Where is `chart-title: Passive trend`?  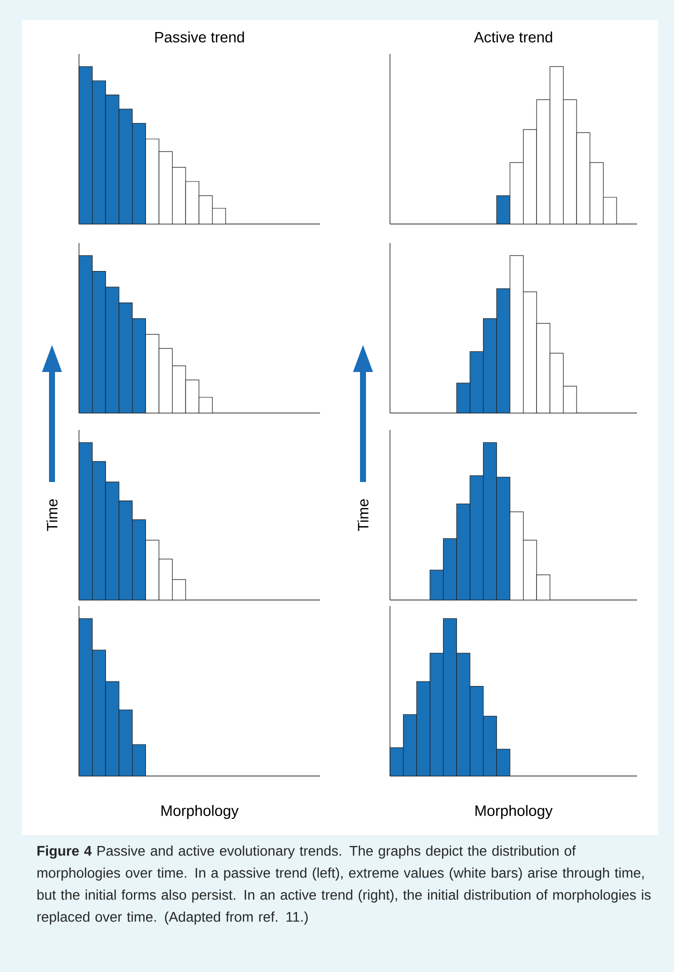 chart-title: Passive trend is located at coordinates (199, 36).